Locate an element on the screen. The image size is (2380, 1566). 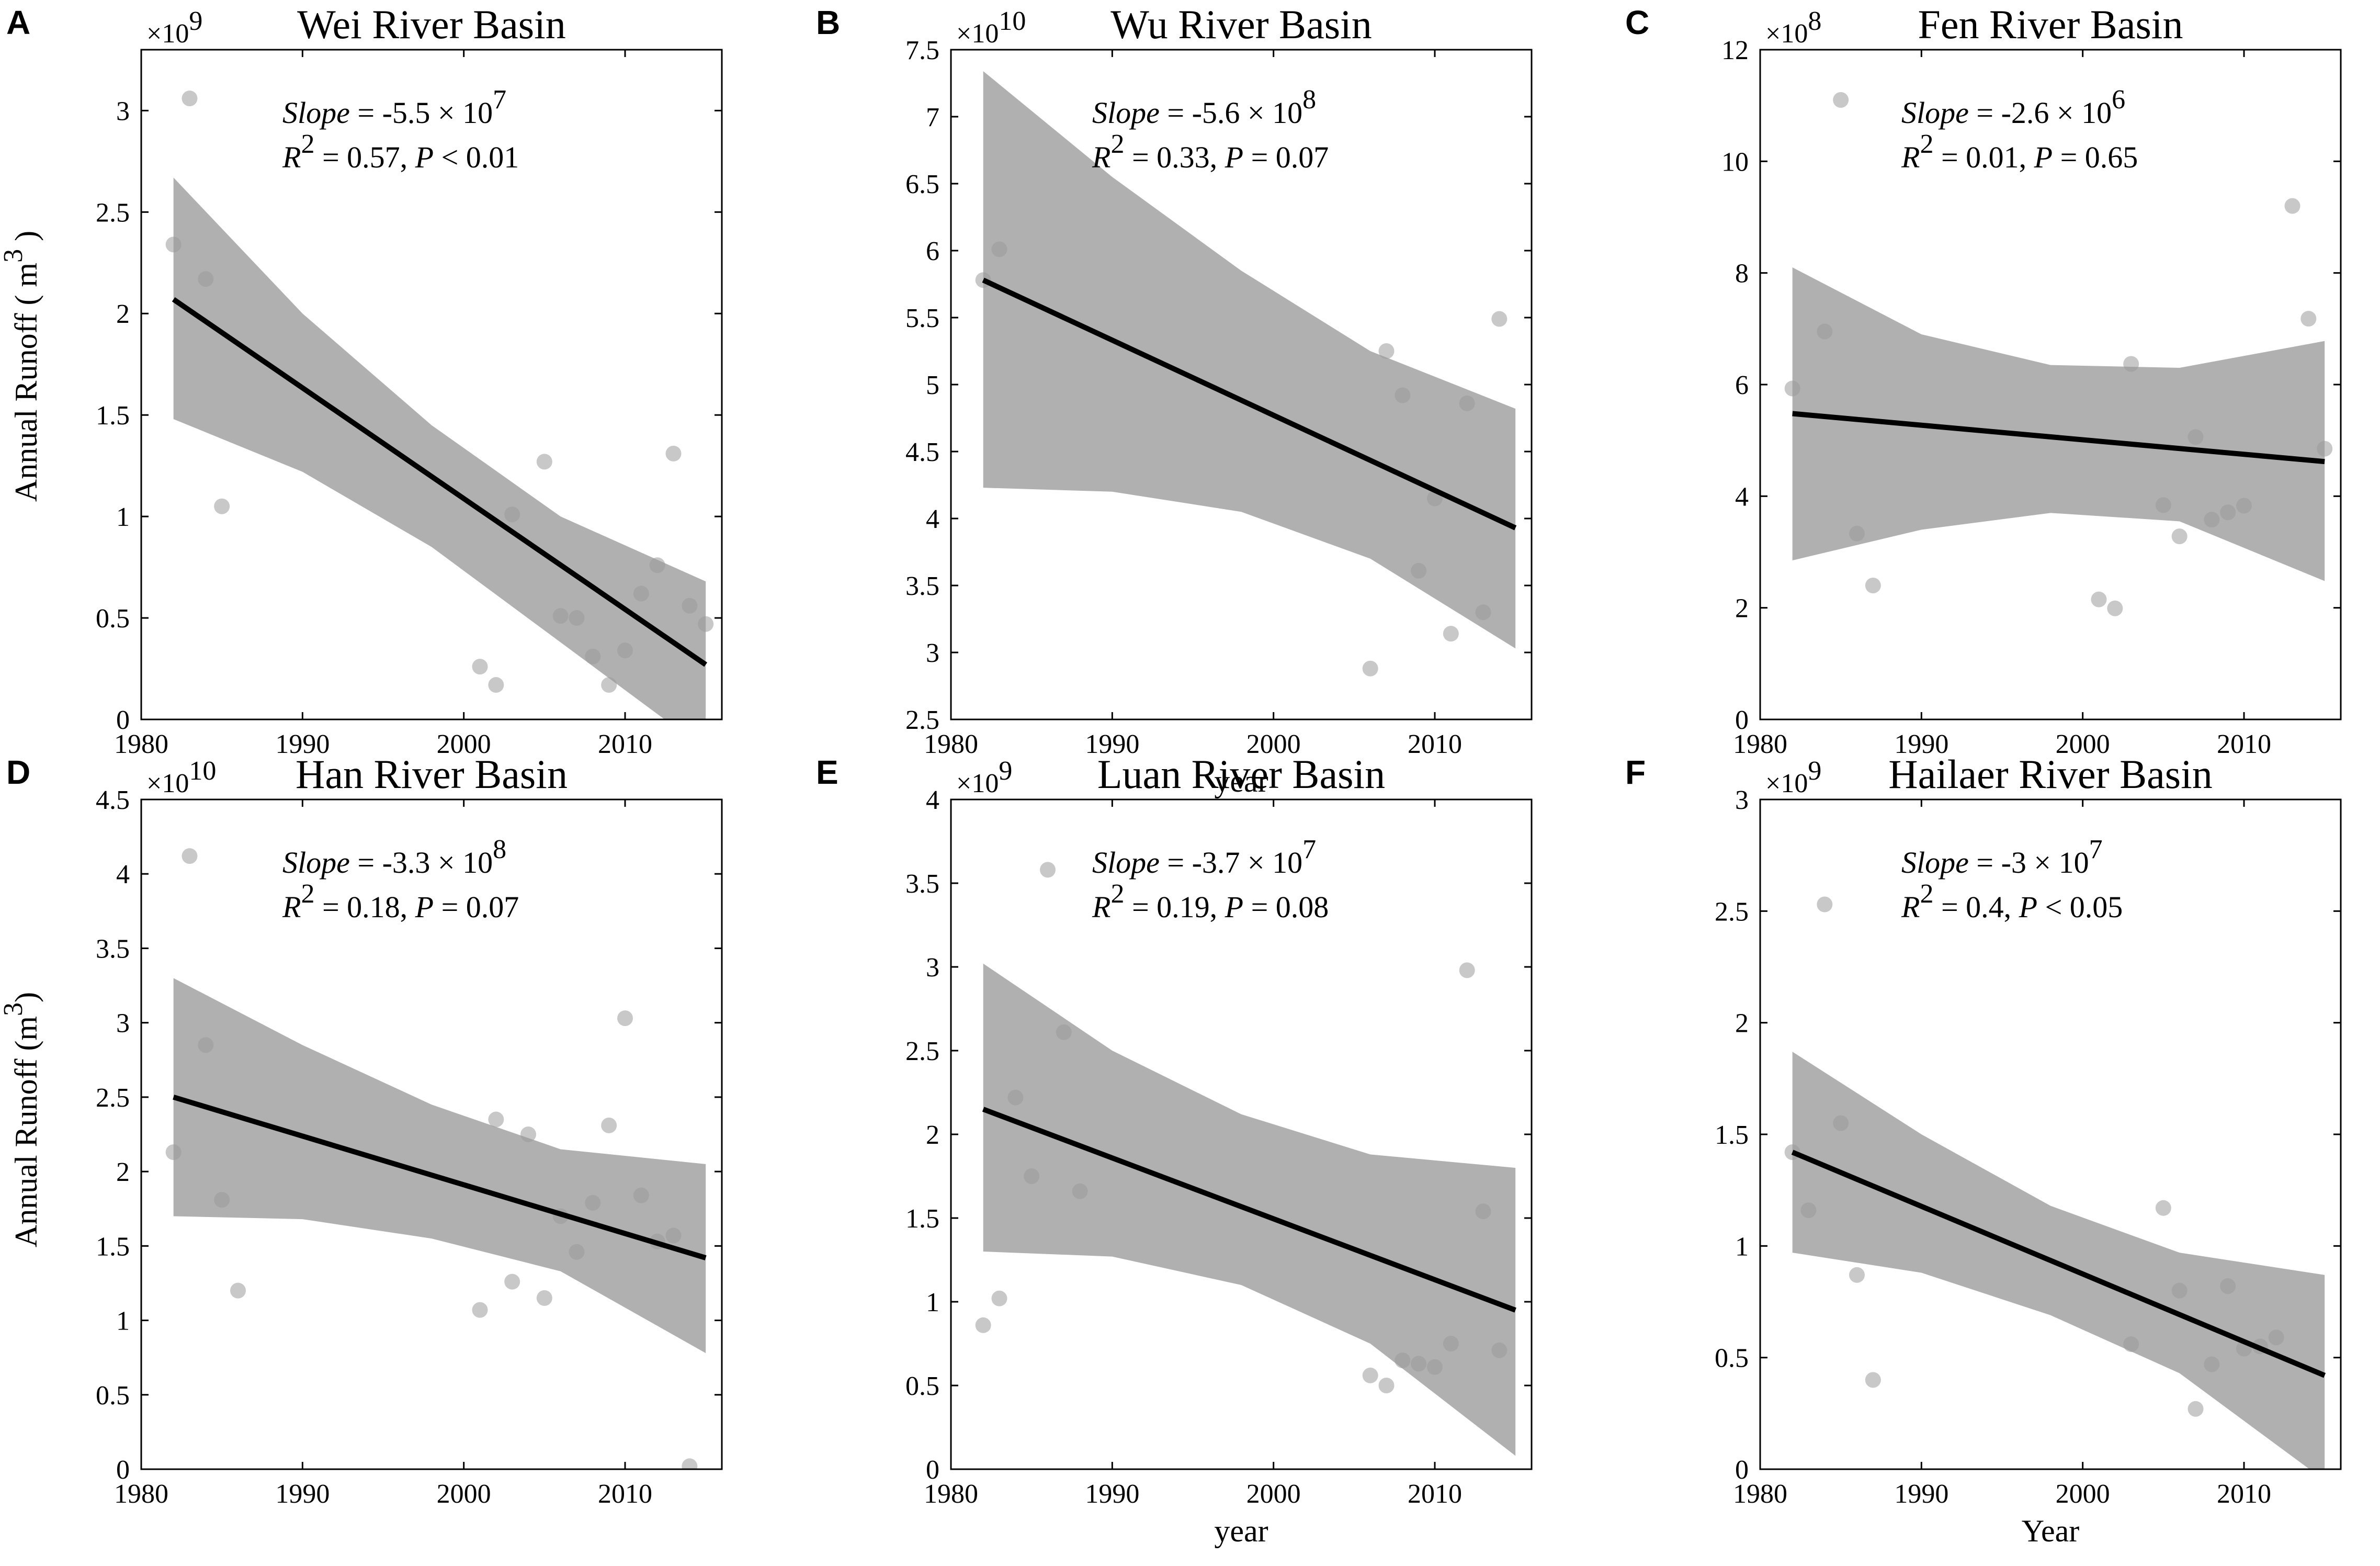
r2-annotation: R2 = 0.18, P = 0.07 is located at coordinates (401, 901).